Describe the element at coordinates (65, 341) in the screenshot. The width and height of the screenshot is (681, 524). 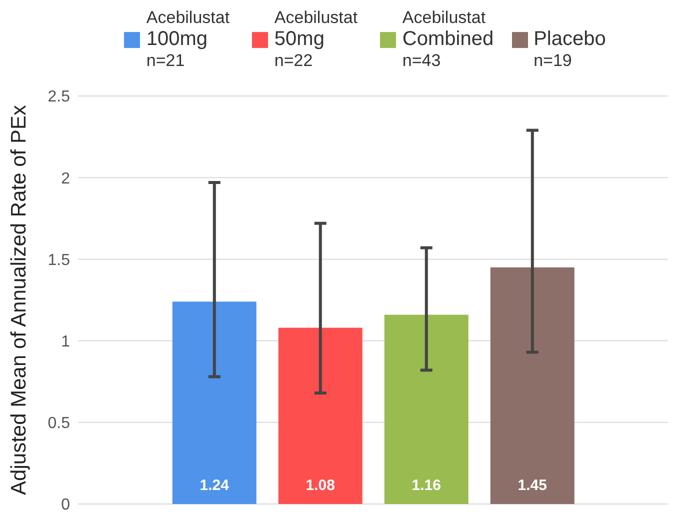
I see `y-tick-label: 1` at that location.